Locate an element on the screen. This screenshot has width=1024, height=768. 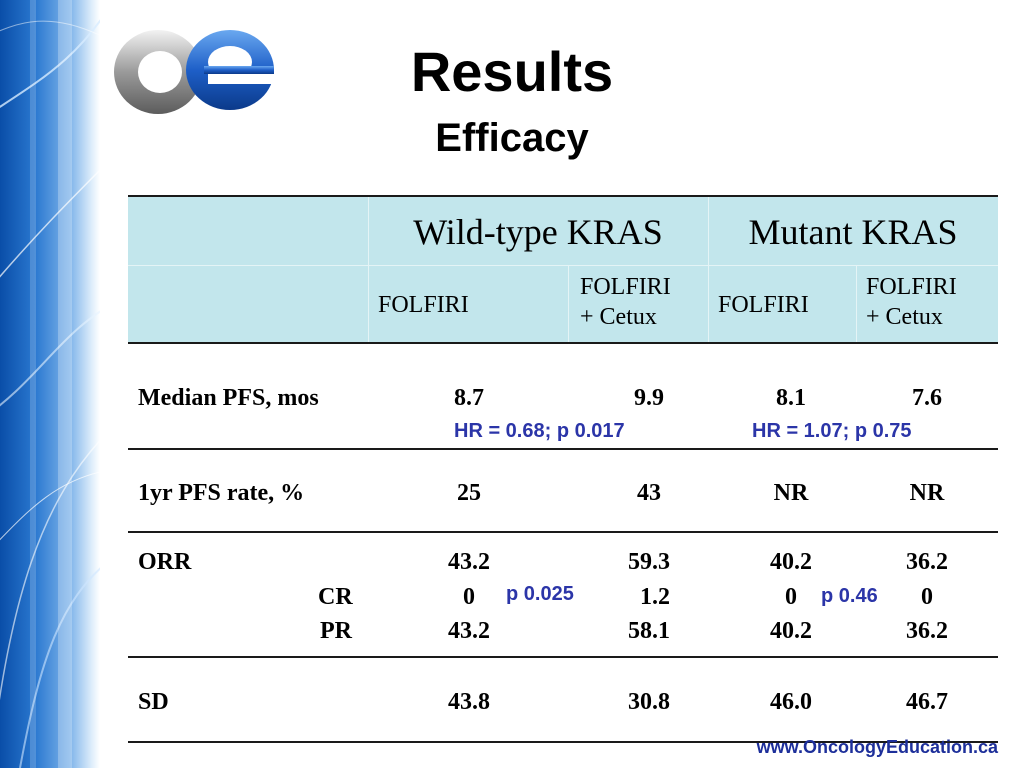
table-cell: 8.1 is located at coordinates (791, 398).